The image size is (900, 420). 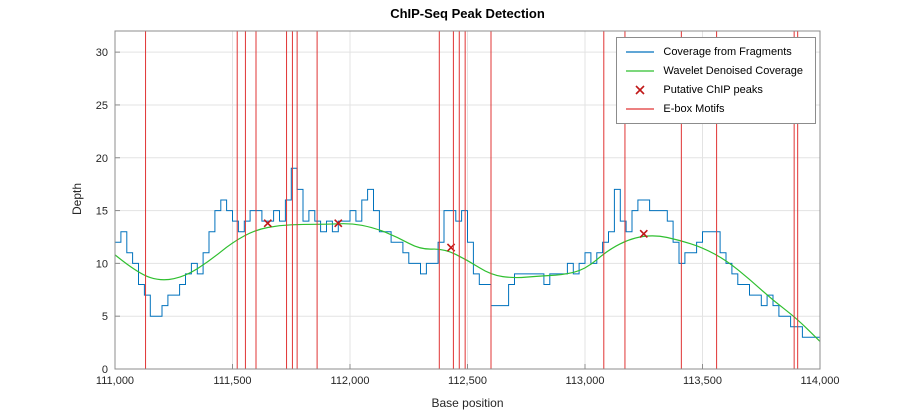 I want to click on y-tick-label: 30, so click(x=102, y=53).